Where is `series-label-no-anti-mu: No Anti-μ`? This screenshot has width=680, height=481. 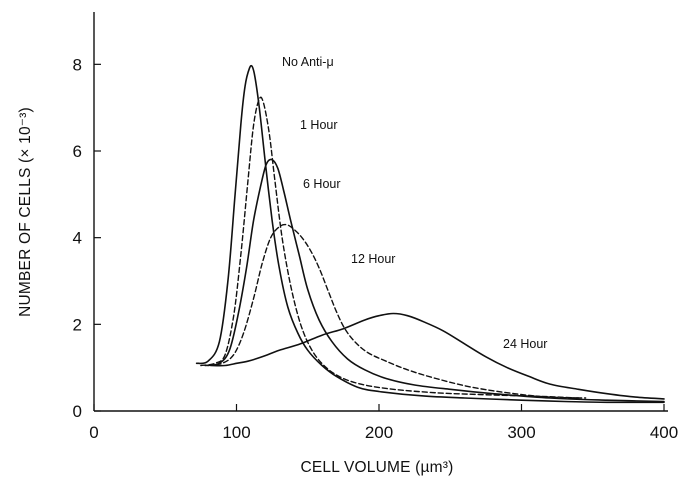
series-label-no-anti-mu: No Anti-μ is located at coordinates (308, 62).